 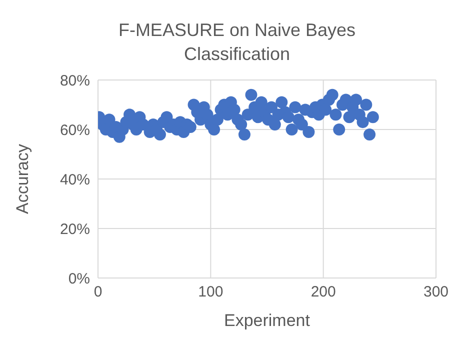 I want to click on x-tick-label: 200, so click(x=323, y=292).